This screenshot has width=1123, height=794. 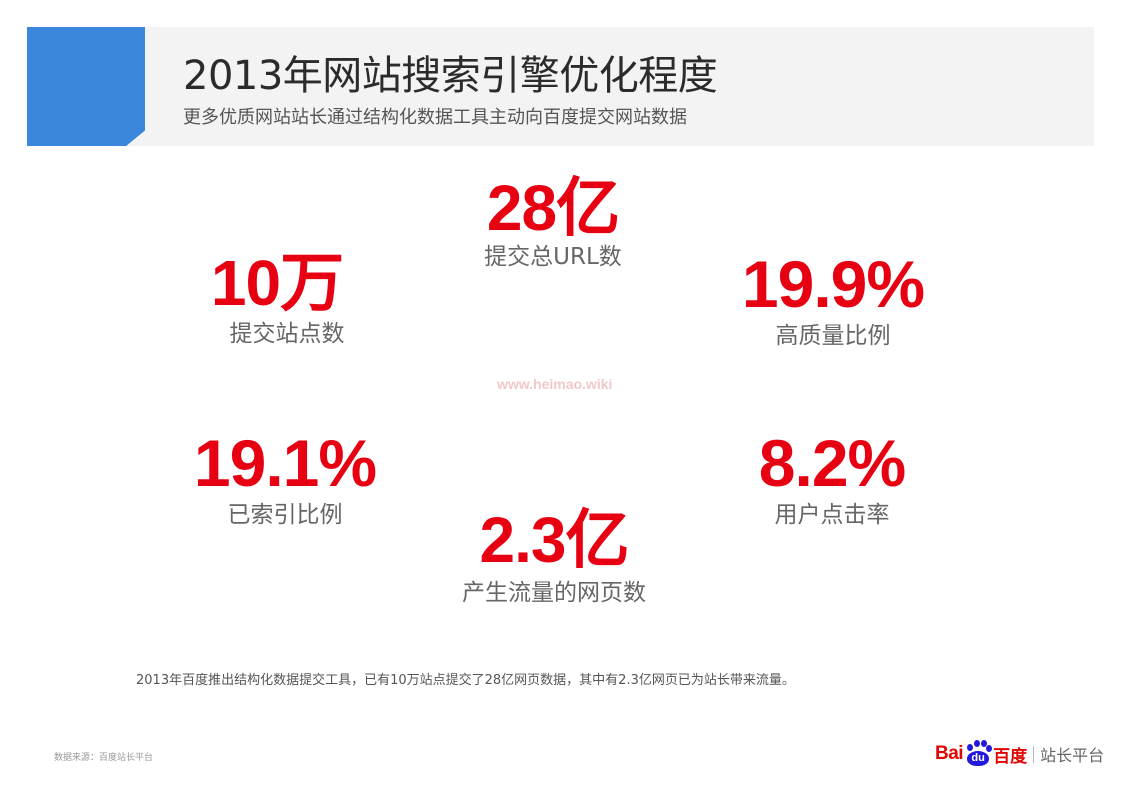 What do you see at coordinates (1010, 756) in the screenshot?
I see `logo-baidu-cn: 百度` at bounding box center [1010, 756].